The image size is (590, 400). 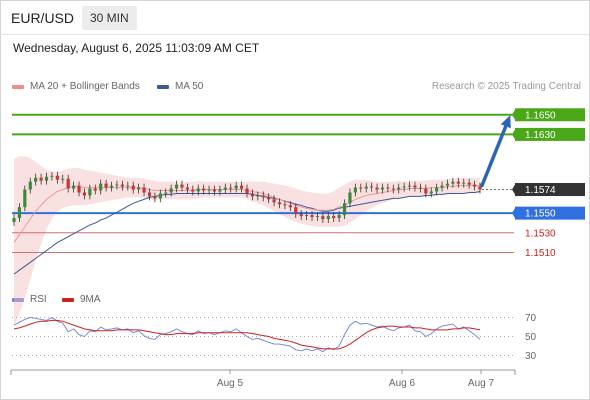 I want to click on instrument-pair: EUR/USD, so click(x=43, y=18).